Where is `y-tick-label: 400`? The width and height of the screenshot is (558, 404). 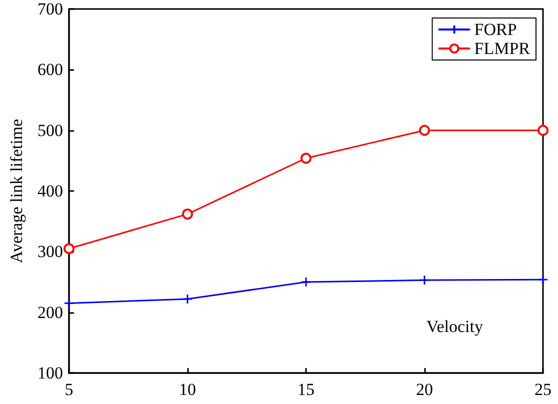 y-tick-label: 400 is located at coordinates (50, 191).